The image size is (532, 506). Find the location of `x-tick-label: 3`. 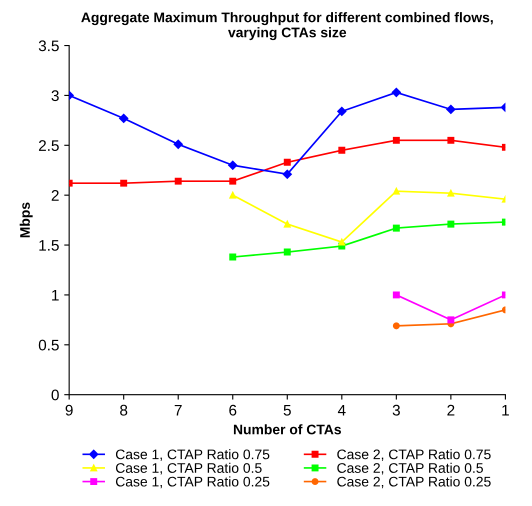

x-tick-label: 3 is located at coordinates (396, 410).